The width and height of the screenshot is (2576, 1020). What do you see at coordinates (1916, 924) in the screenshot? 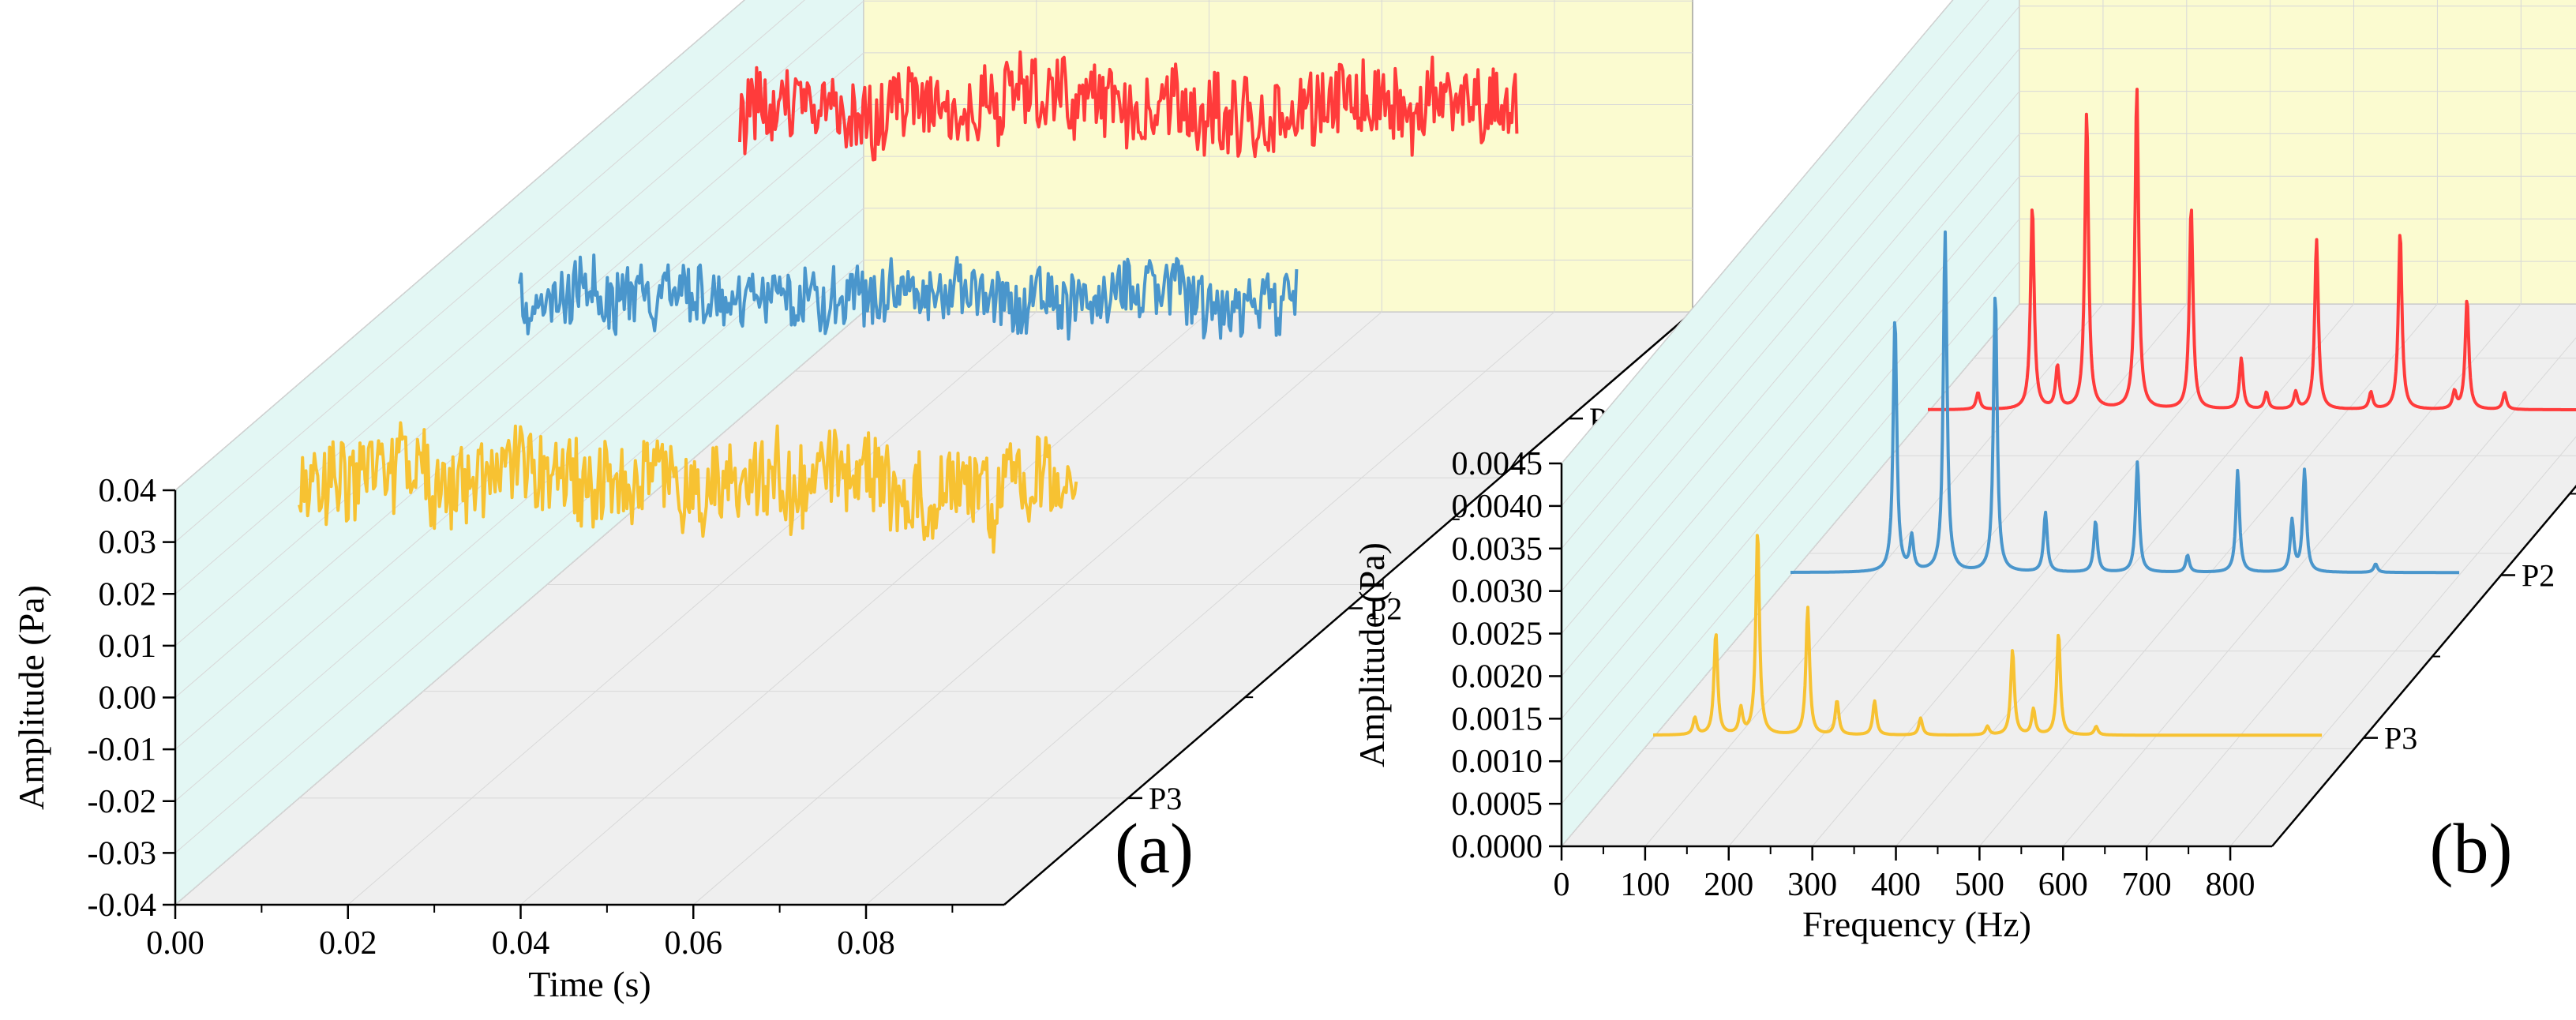
I see `x-axis-title: Frequency (Hz)` at bounding box center [1916, 924].